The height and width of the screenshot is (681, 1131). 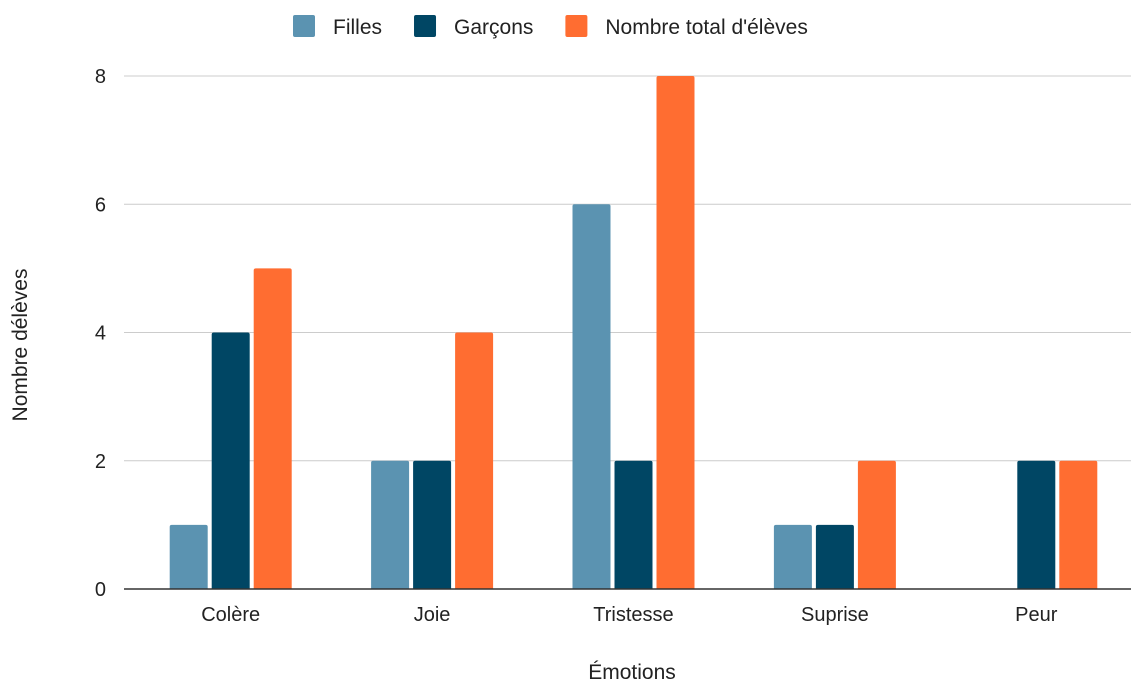 What do you see at coordinates (20, 345) in the screenshot?
I see `y-axis-title: Nombre délèves` at bounding box center [20, 345].